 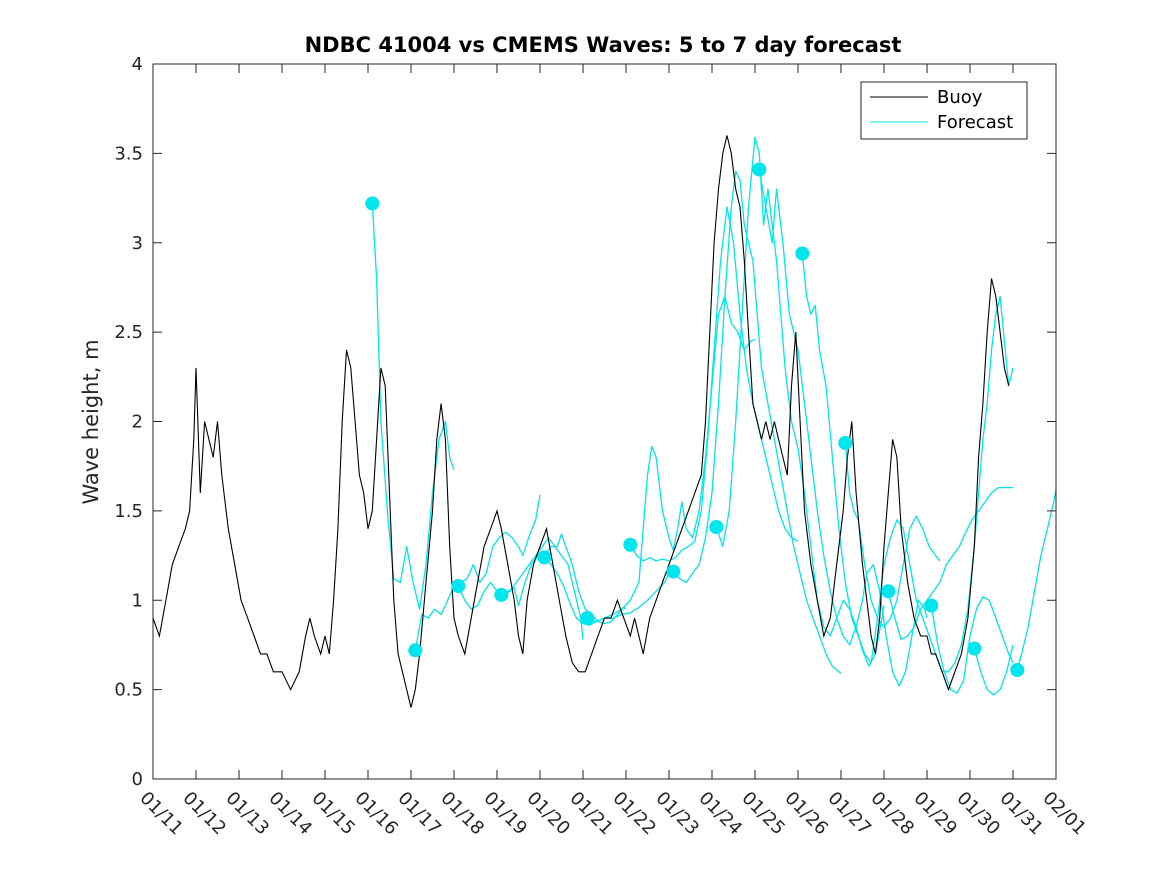 I want to click on y-tick-label: 0, so click(x=137, y=779).